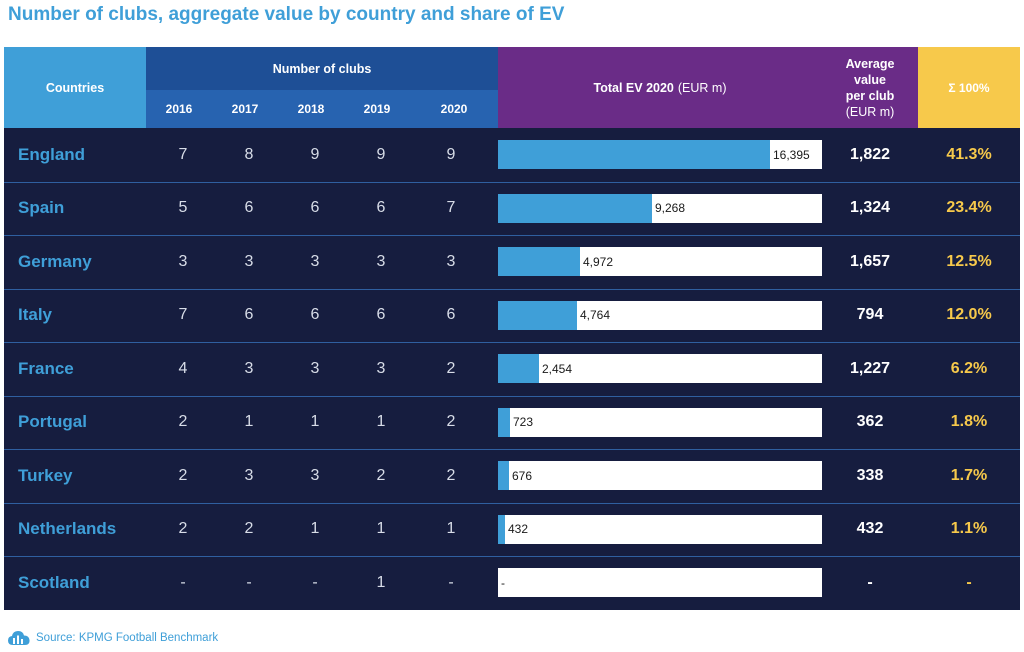 The width and height of the screenshot is (1024, 652). I want to click on country-name: Portugal, so click(52, 422).